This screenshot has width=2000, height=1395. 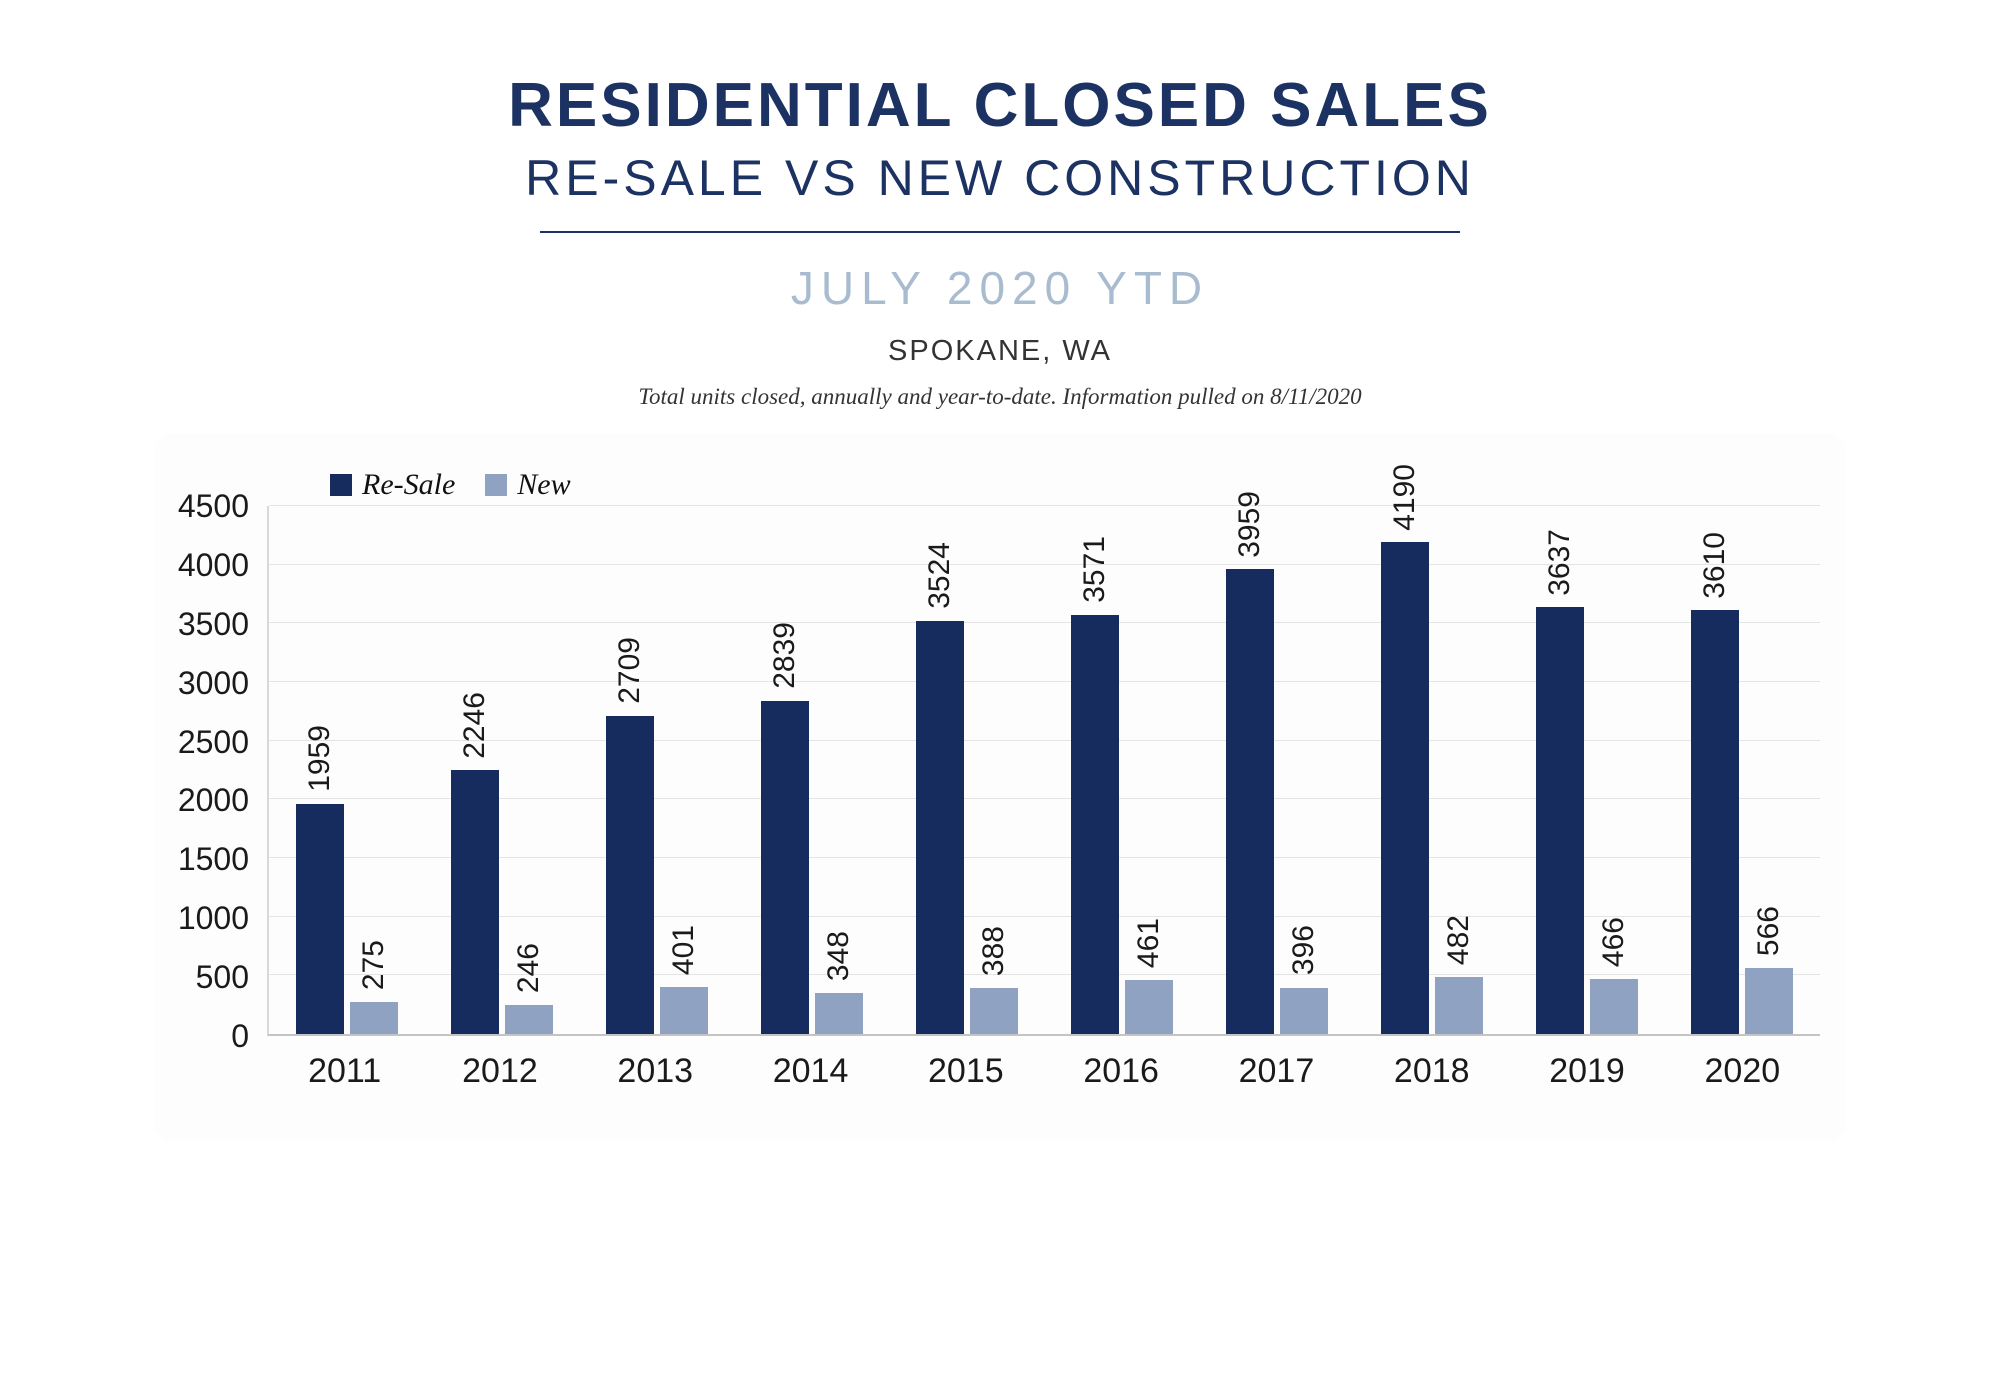 I want to click on y-axis-tick-label: 2500, so click(x=213, y=741).